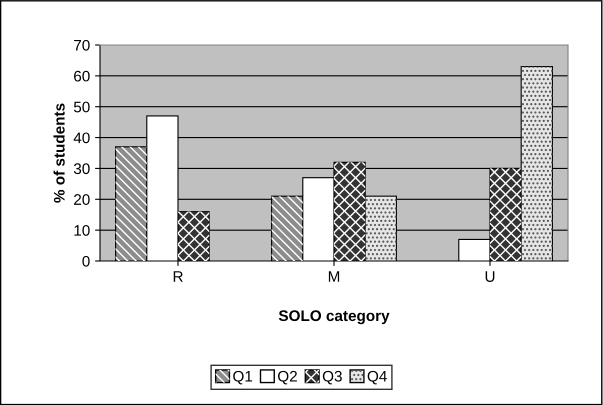 The width and height of the screenshot is (603, 405). What do you see at coordinates (82, 230) in the screenshot?
I see `y-tick-label: 10` at bounding box center [82, 230].